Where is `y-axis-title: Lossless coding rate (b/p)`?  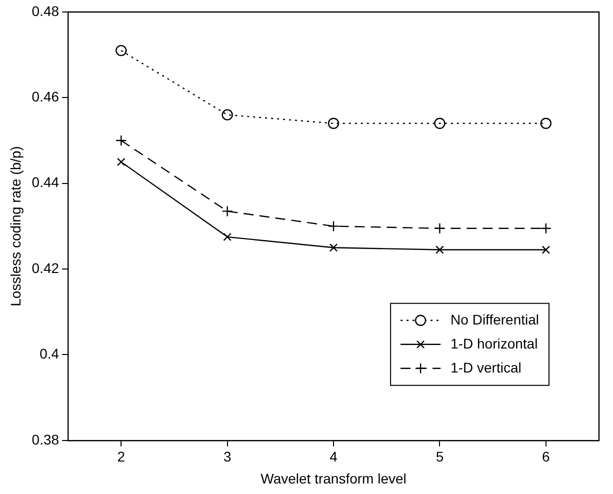 y-axis-title: Lossless coding rate (b/p) is located at coordinates (15, 226).